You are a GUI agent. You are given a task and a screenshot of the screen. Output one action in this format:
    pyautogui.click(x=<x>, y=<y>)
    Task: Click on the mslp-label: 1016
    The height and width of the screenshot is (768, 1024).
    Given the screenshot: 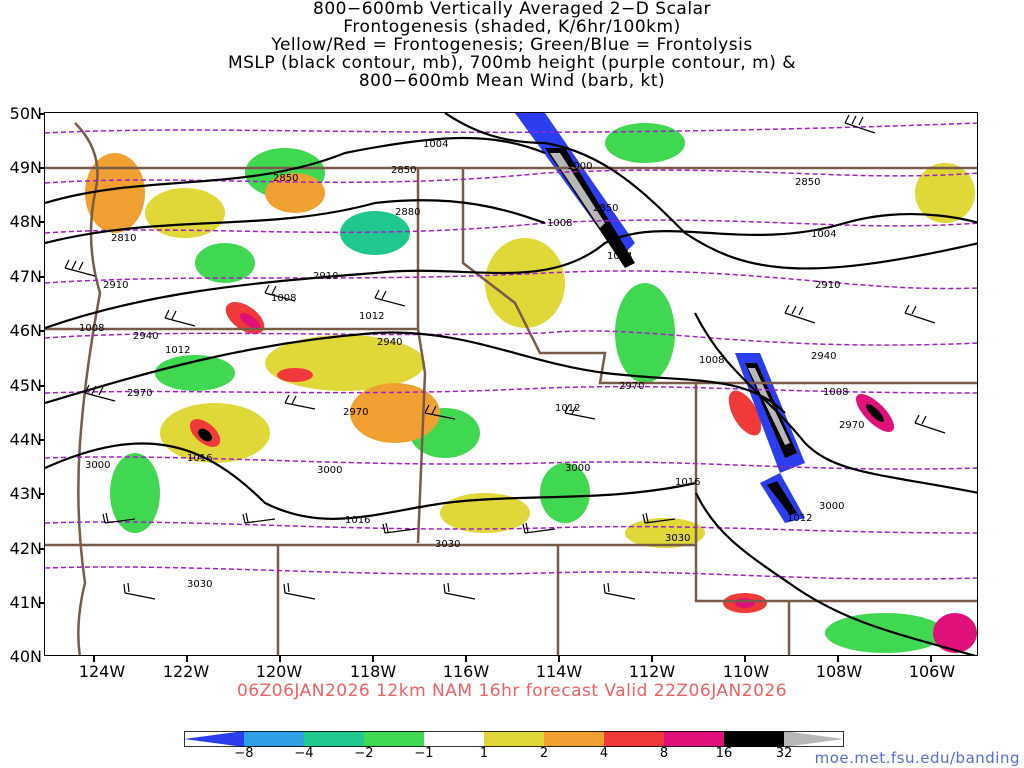 What is the action you would take?
    pyautogui.click(x=357, y=520)
    